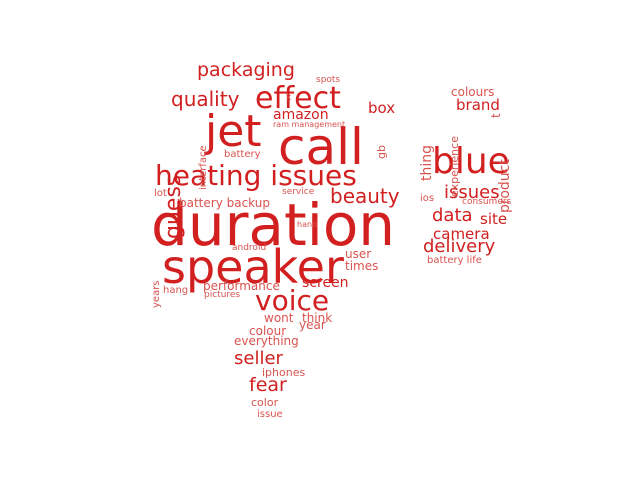  I want to click on word-issue: issue, so click(270, 414).